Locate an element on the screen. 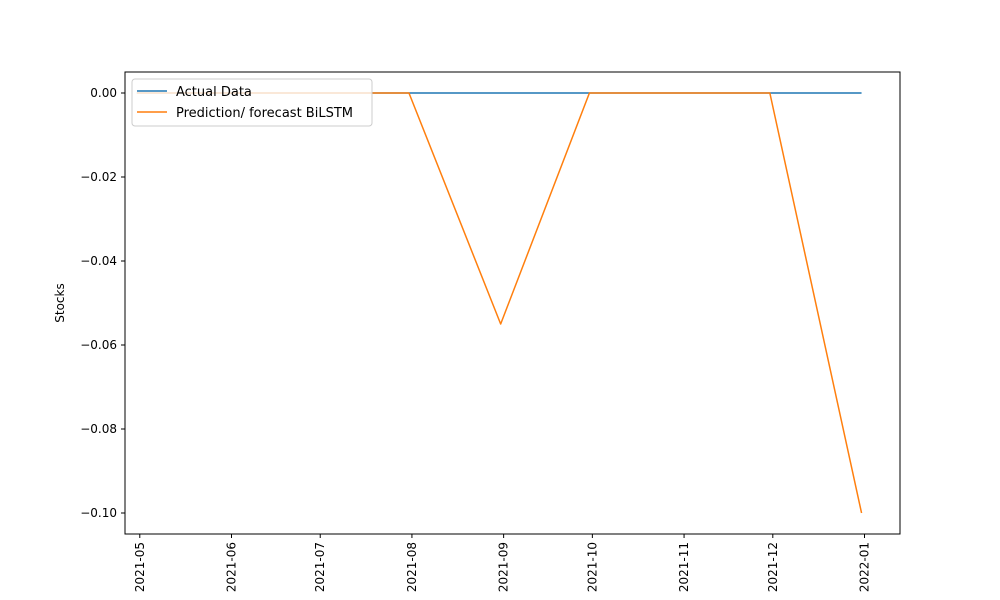  x-tick-label: 2021-07 is located at coordinates (320, 567).